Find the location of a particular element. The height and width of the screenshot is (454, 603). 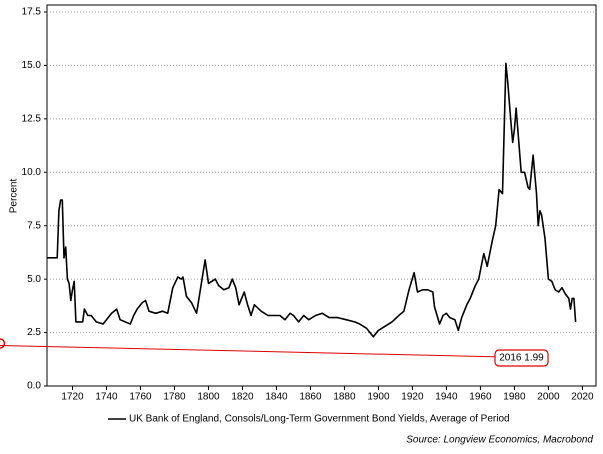

y-tick-label: 17.5 is located at coordinates (32, 12).